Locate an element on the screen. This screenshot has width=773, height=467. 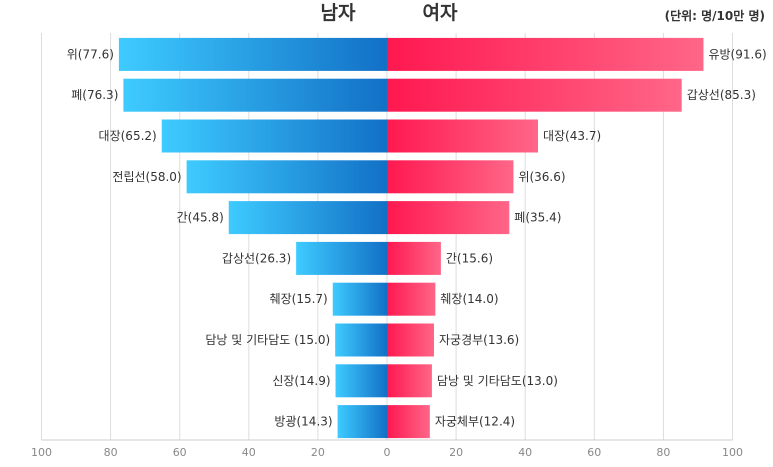
unit-label: (단위: 명/10만 명) is located at coordinates (715, 15).